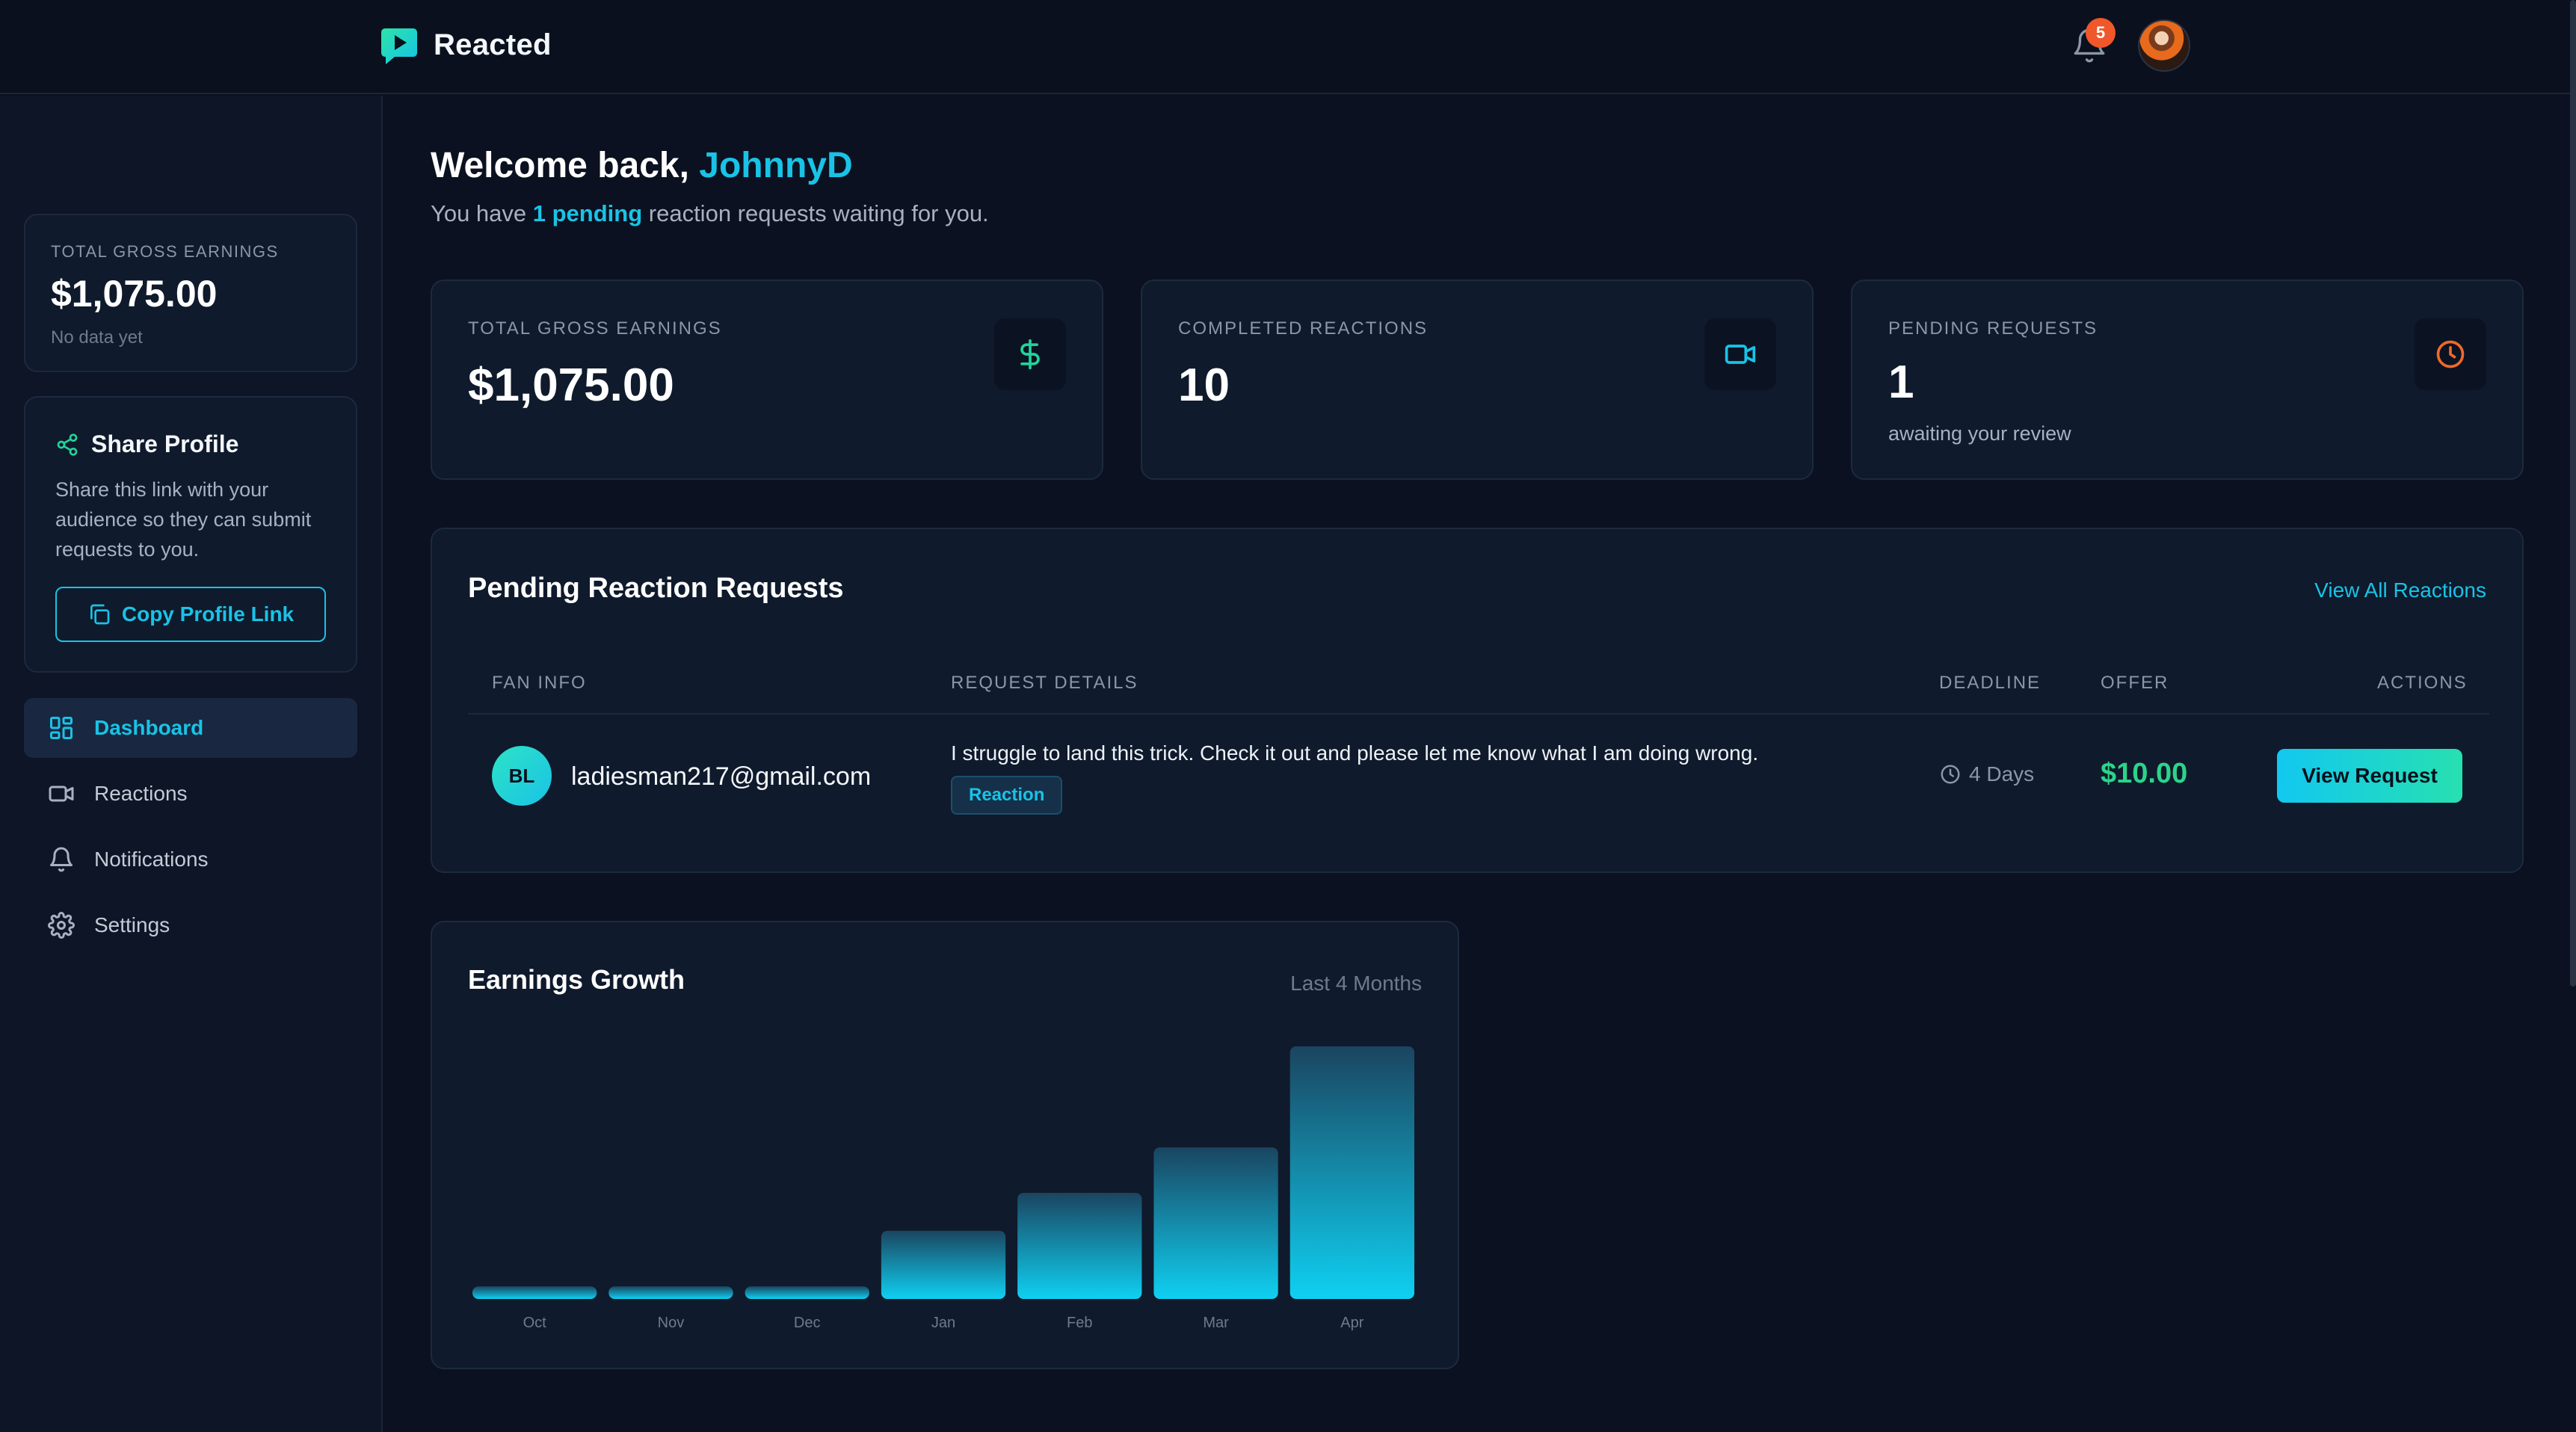 The image size is (2576, 1432). Describe the element at coordinates (1990, 683) in the screenshot. I see `column-header-deadline: DEADLINE` at that location.